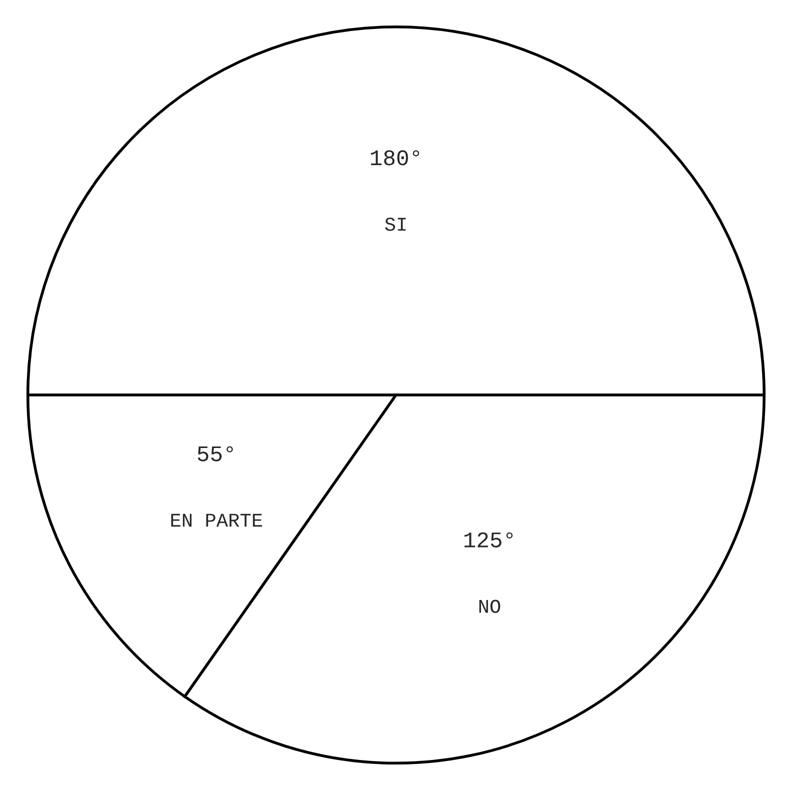 Image resolution: width=792 pixels, height=790 pixels. What do you see at coordinates (489, 606) in the screenshot?
I see `slice-label: NO` at bounding box center [489, 606].